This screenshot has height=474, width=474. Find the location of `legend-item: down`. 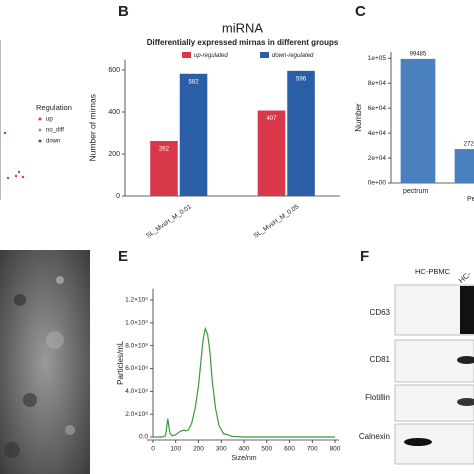

legend-item: down is located at coordinates (53, 142).